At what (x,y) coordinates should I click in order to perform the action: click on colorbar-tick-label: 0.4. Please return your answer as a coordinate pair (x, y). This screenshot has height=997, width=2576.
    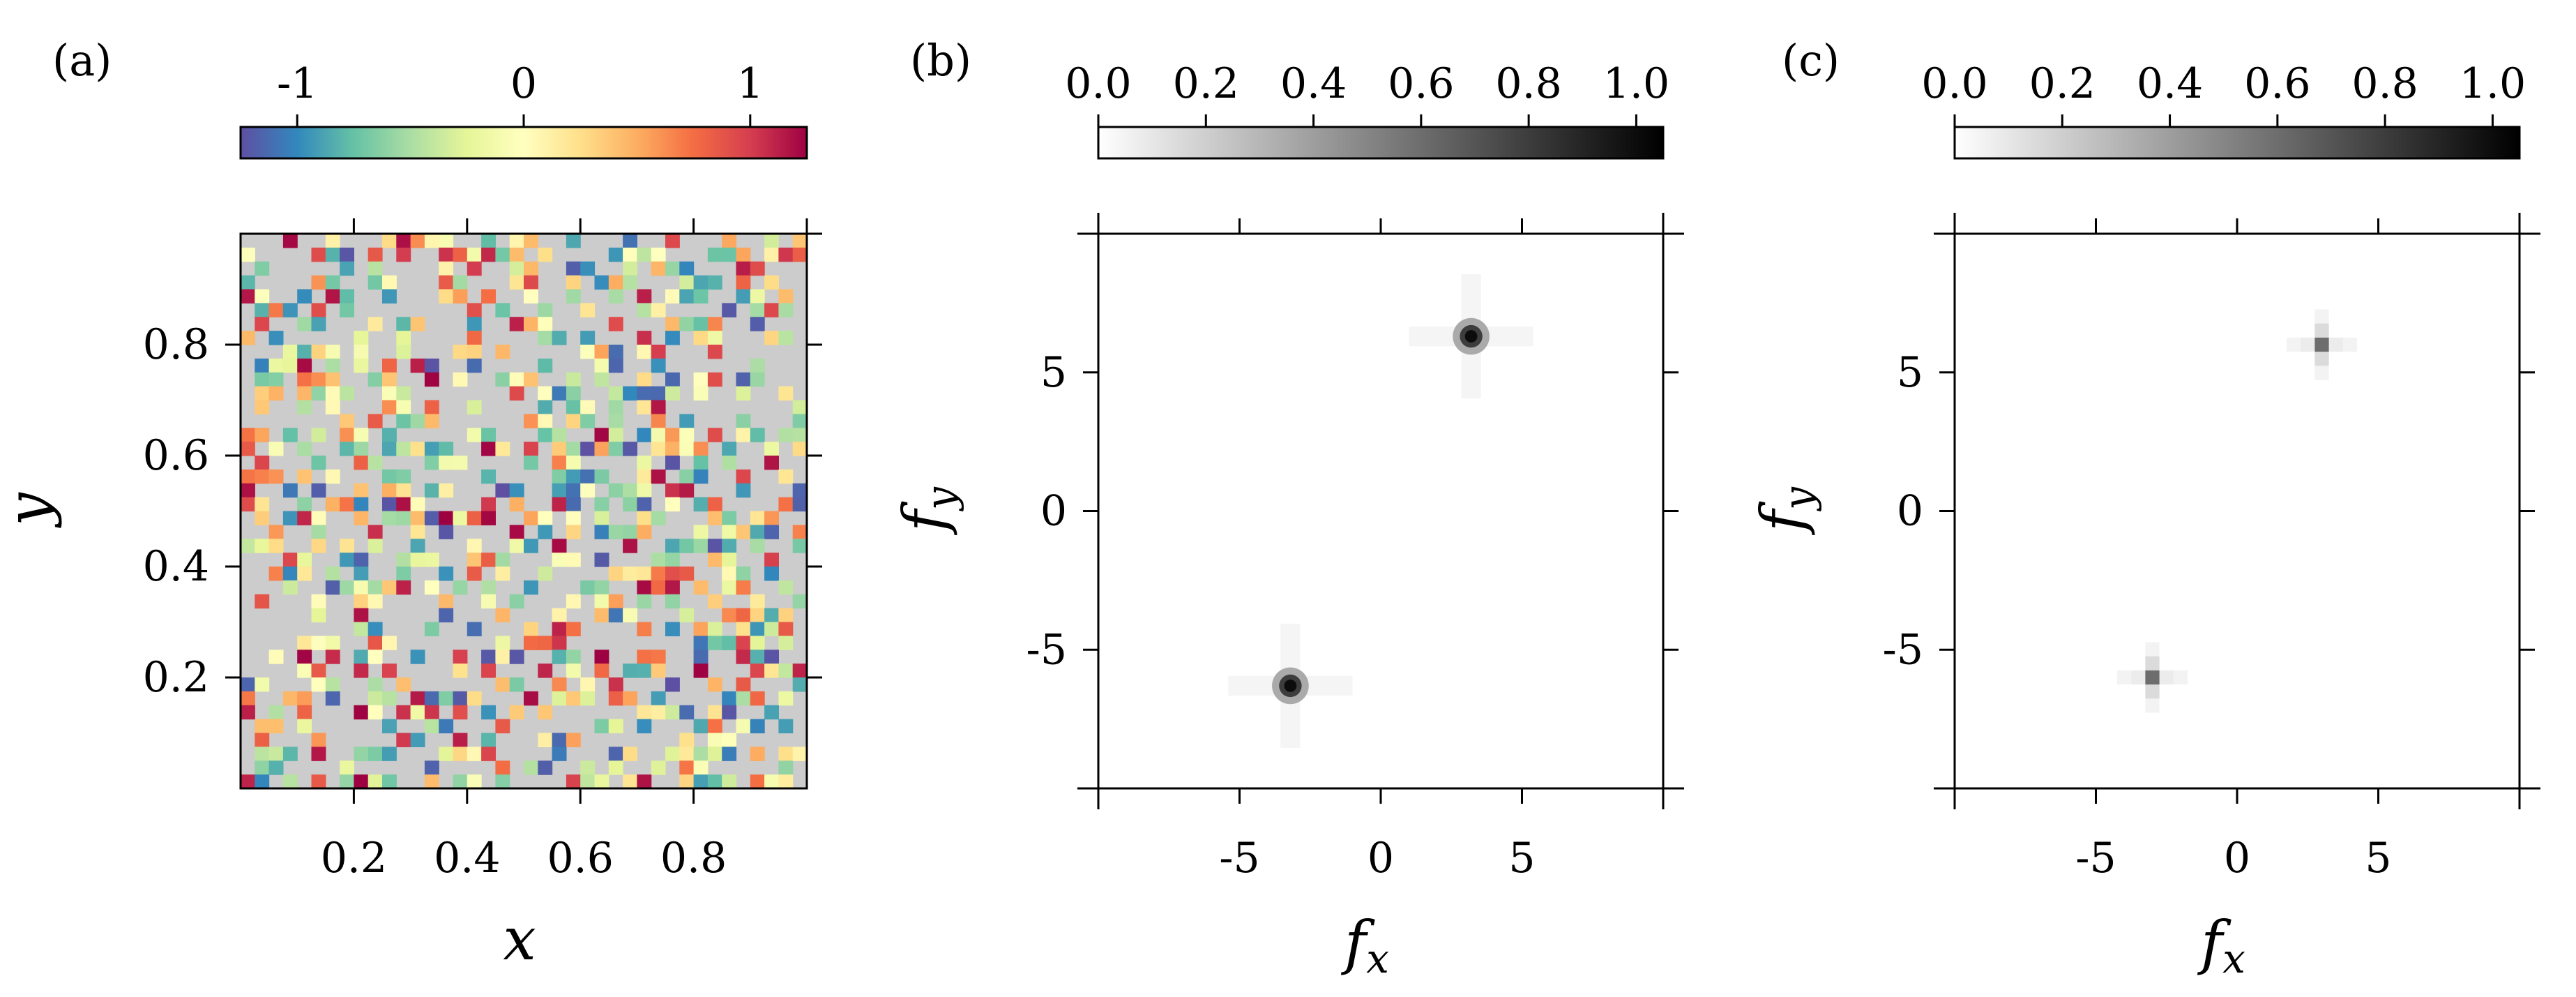
    Looking at the image, I should click on (2170, 83).